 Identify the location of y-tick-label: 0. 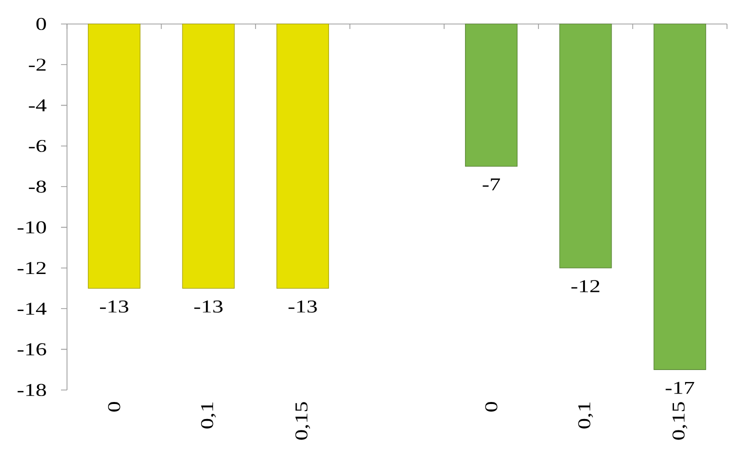
(41, 24).